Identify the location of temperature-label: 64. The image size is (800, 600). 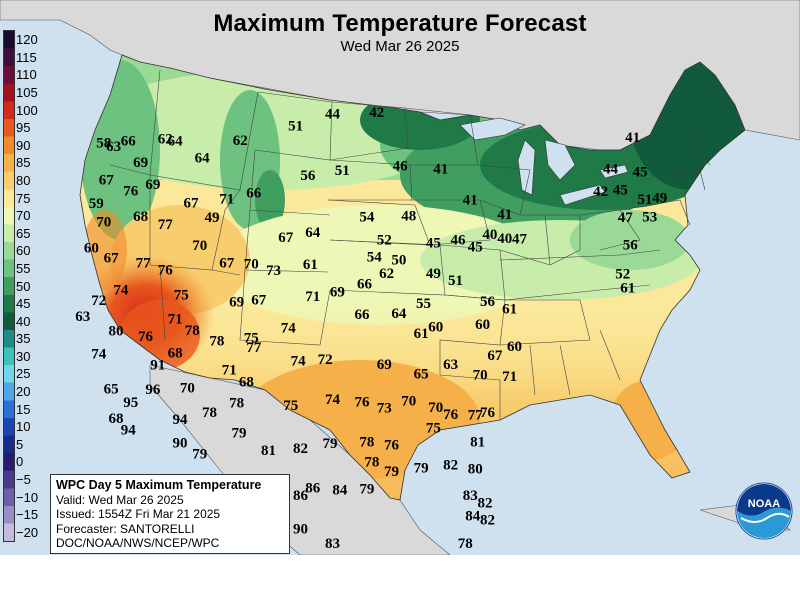
(399, 314).